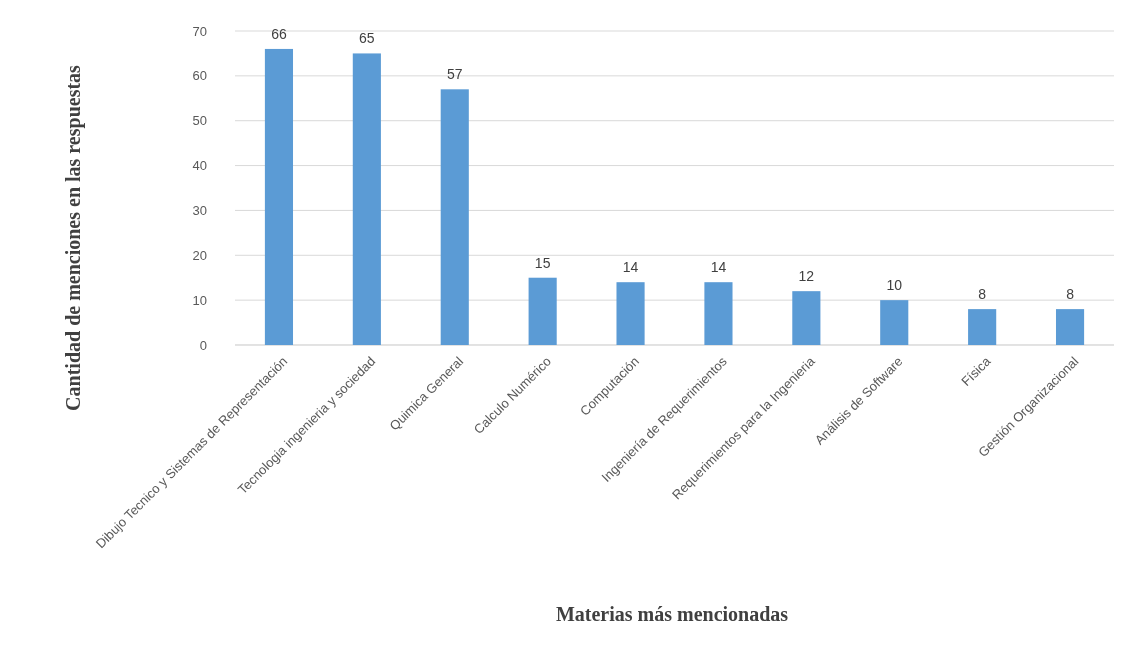 The height and width of the screenshot is (655, 1130). What do you see at coordinates (73, 237) in the screenshot?
I see `y-axis-title: Cantidad de menciones en las respuestas` at bounding box center [73, 237].